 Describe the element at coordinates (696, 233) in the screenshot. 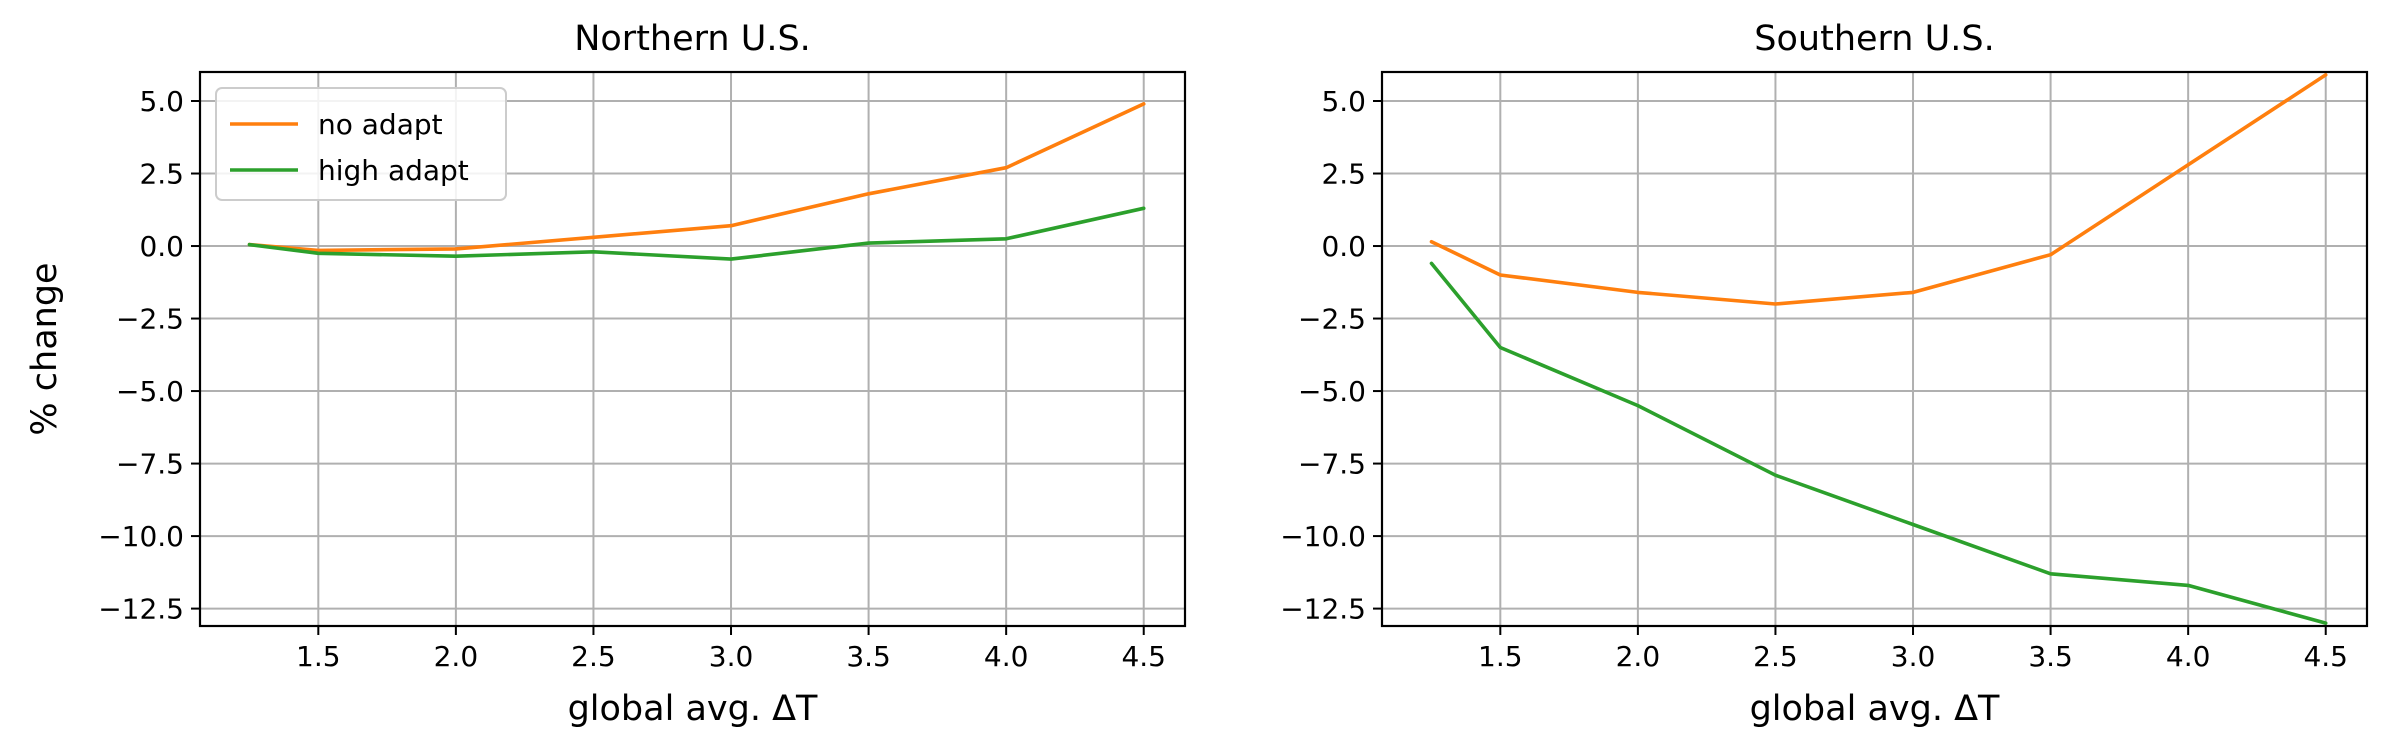

I see `series-line-high-adapt` at that location.